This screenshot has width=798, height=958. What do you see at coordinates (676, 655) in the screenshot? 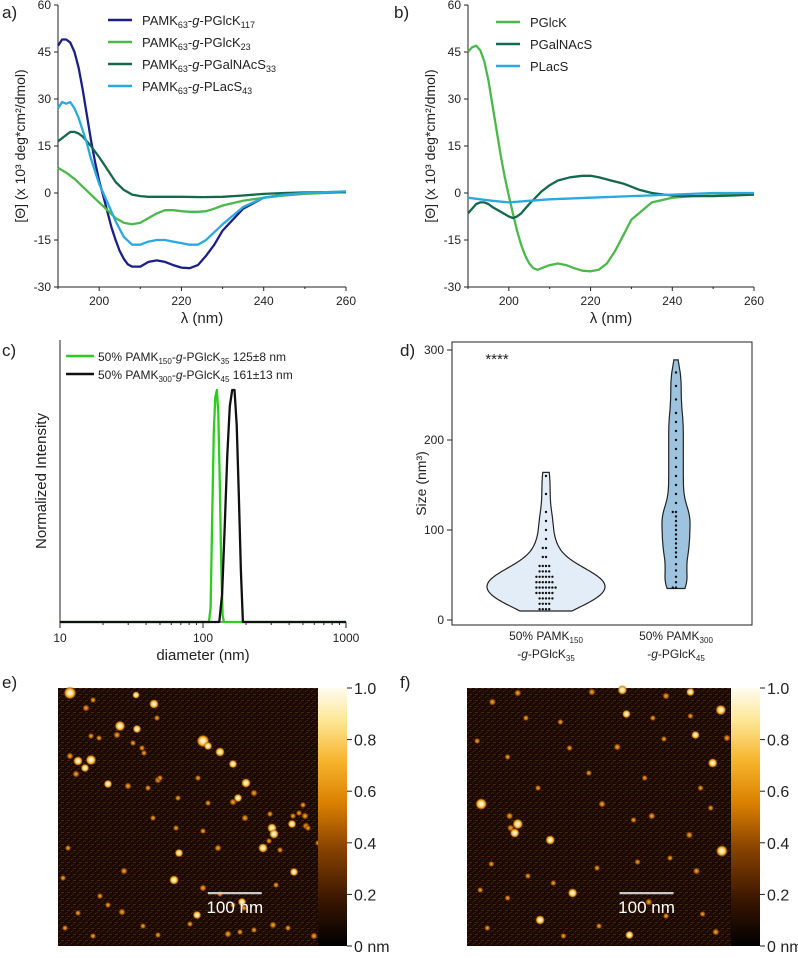
I see `group-label-line2-1: -g-PGlcK45` at bounding box center [676, 655].